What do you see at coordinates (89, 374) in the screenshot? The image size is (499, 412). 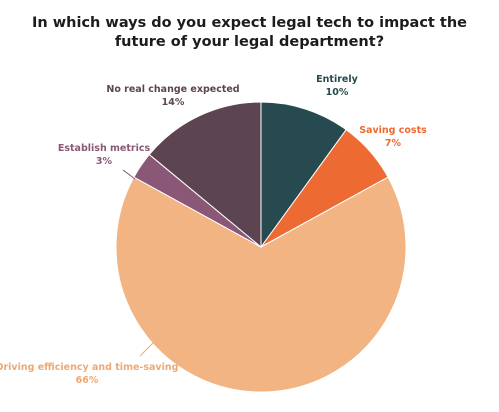 I see `slice-label-driving-efficiency-and-time-saving: Driving efficiency and time-saving 66%` at bounding box center [89, 374].